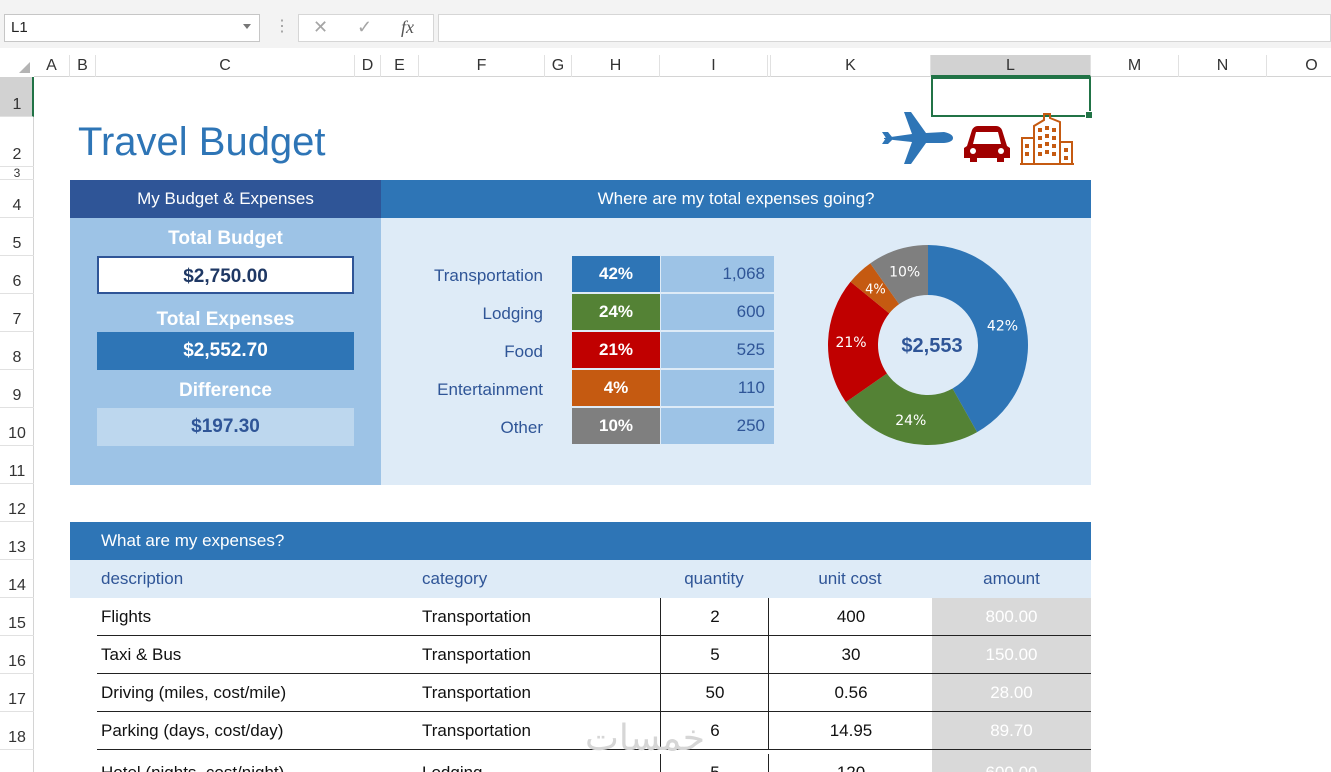 The width and height of the screenshot is (1331, 772). Describe the element at coordinates (1223, 66) in the screenshot. I see `column-header-n: N` at that location.